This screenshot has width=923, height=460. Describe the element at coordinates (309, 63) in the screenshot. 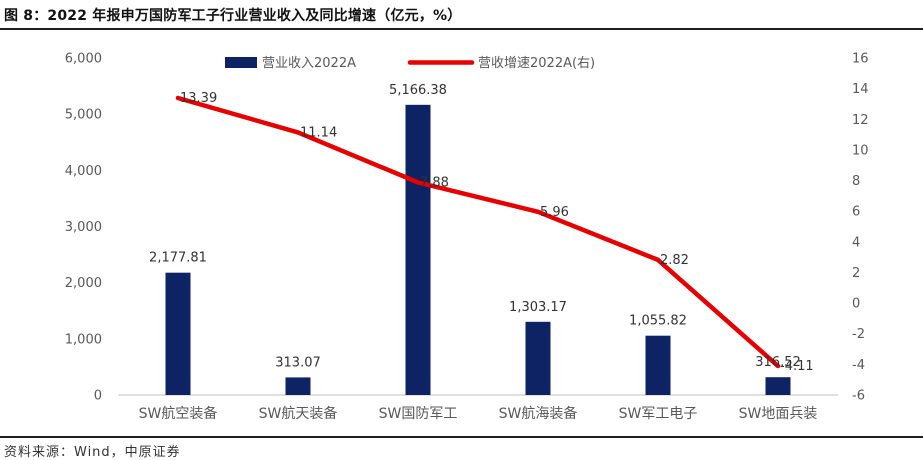

I see `legend-bar-label: 营业收入2022A` at that location.